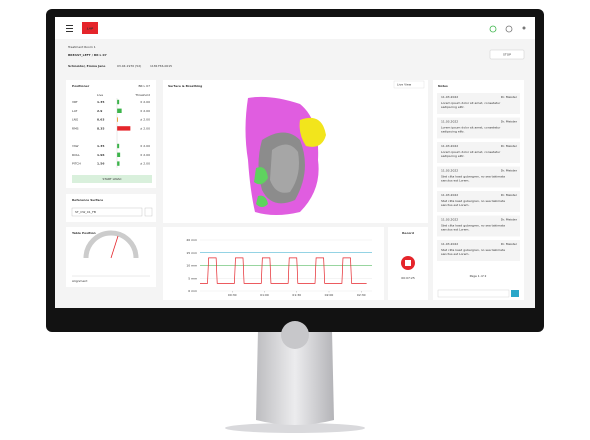 The image size is (590, 440). Describe the element at coordinates (100, 128) in the screenshot. I see `row-value: 8.35` at that location.